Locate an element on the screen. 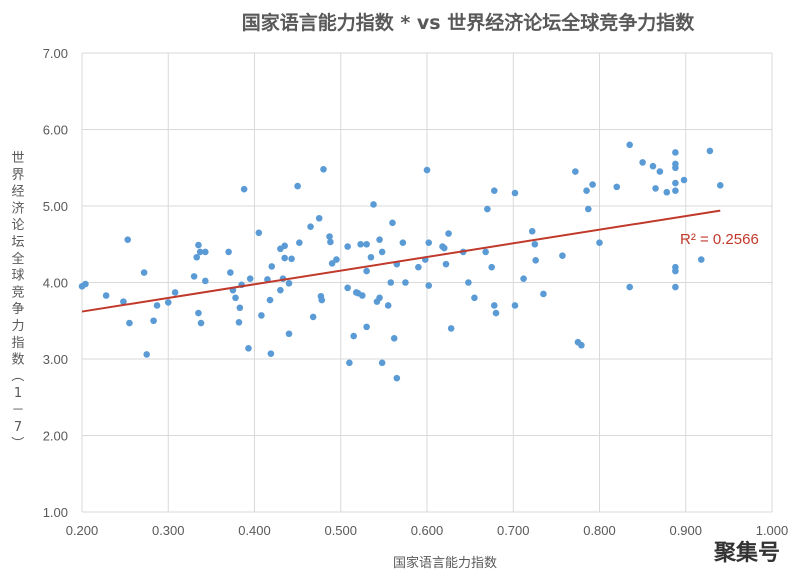 The height and width of the screenshot is (581, 801). y-axis-label-char: 竞 is located at coordinates (17, 292).